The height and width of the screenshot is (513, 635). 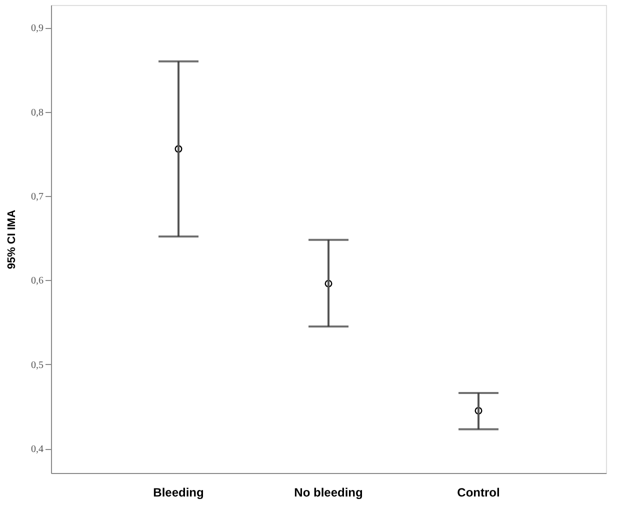 What do you see at coordinates (478, 493) in the screenshot?
I see `x-tick-label: Control` at bounding box center [478, 493].